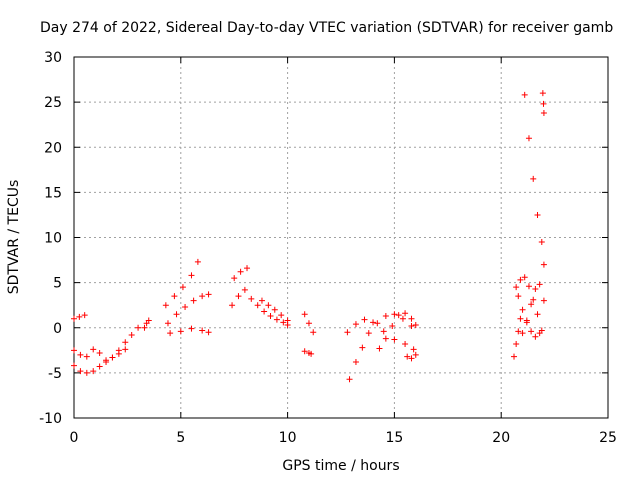 The height and width of the screenshot is (480, 640). I want to click on series-seg9, so click(260, 307).